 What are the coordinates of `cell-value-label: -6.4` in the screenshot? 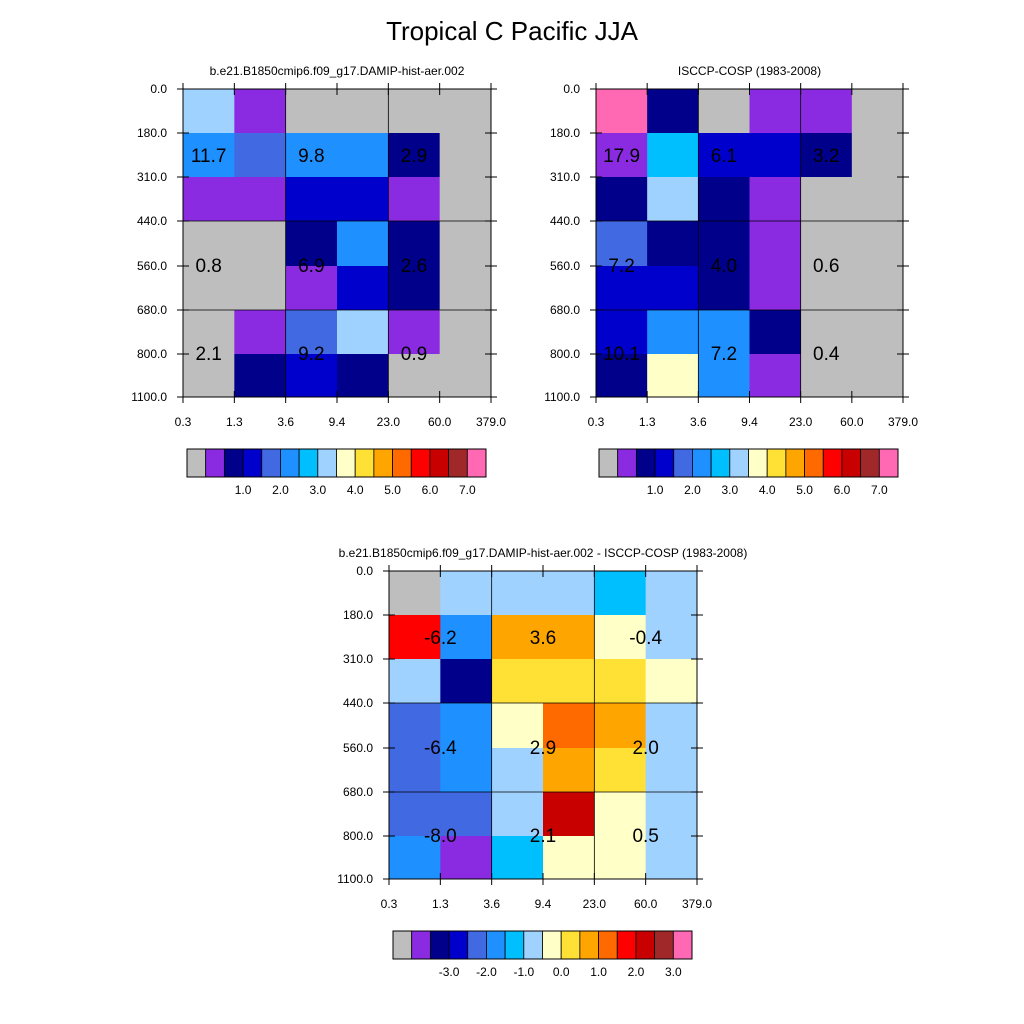 It's located at (440, 748).